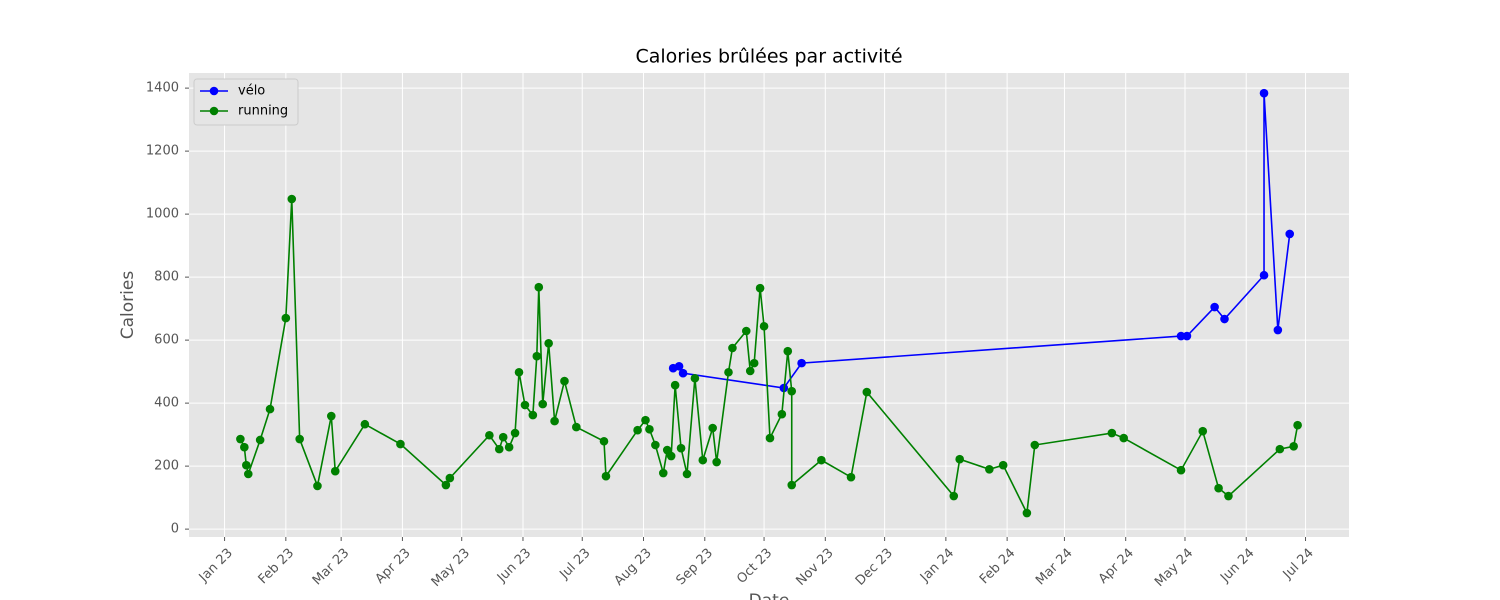  Describe the element at coordinates (814, 567) in the screenshot. I see `x-tick-label: Nov 23` at that location.